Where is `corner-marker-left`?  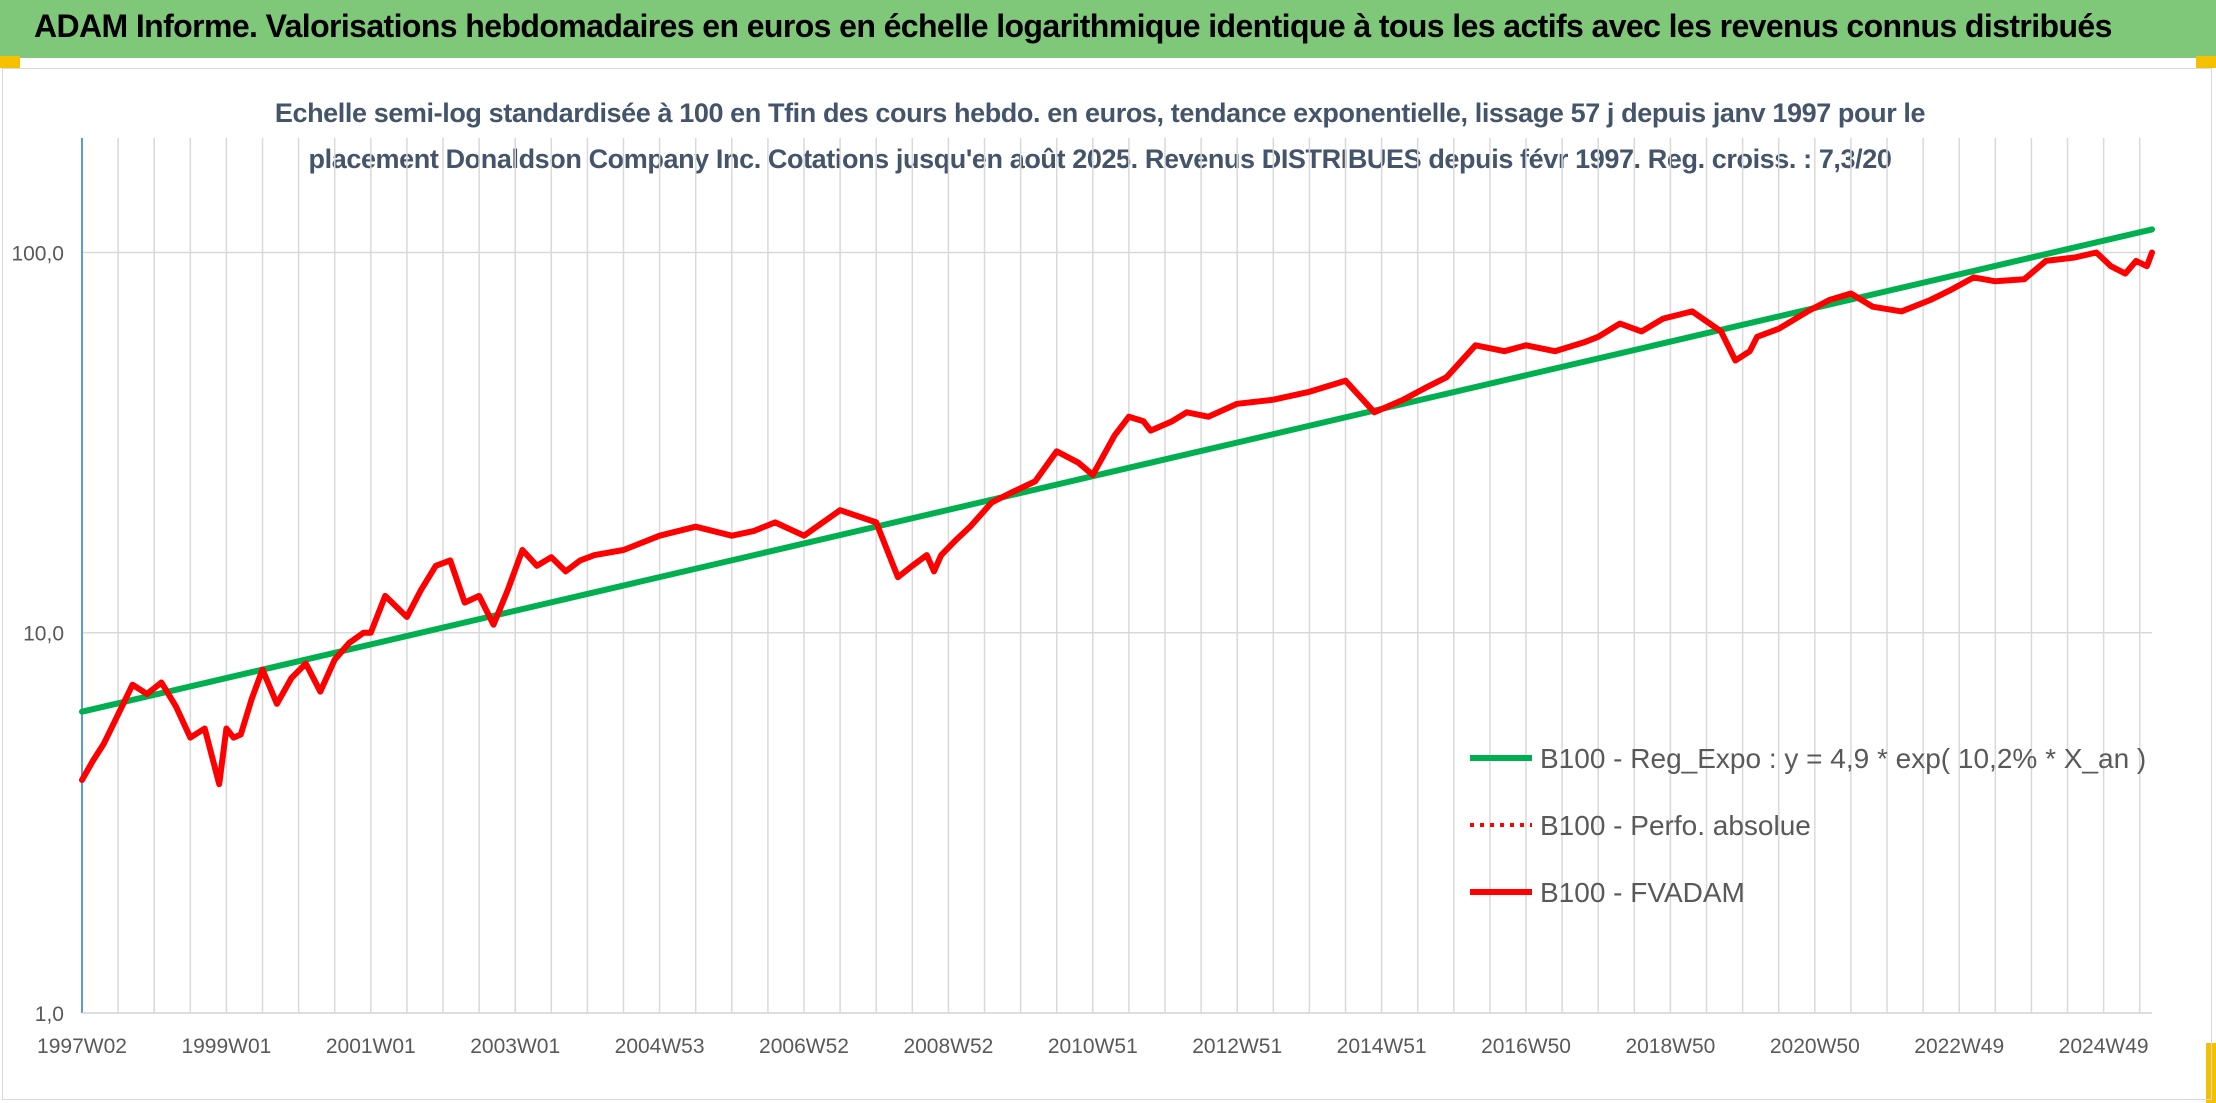
corner-marker-left is located at coordinates (10, 62).